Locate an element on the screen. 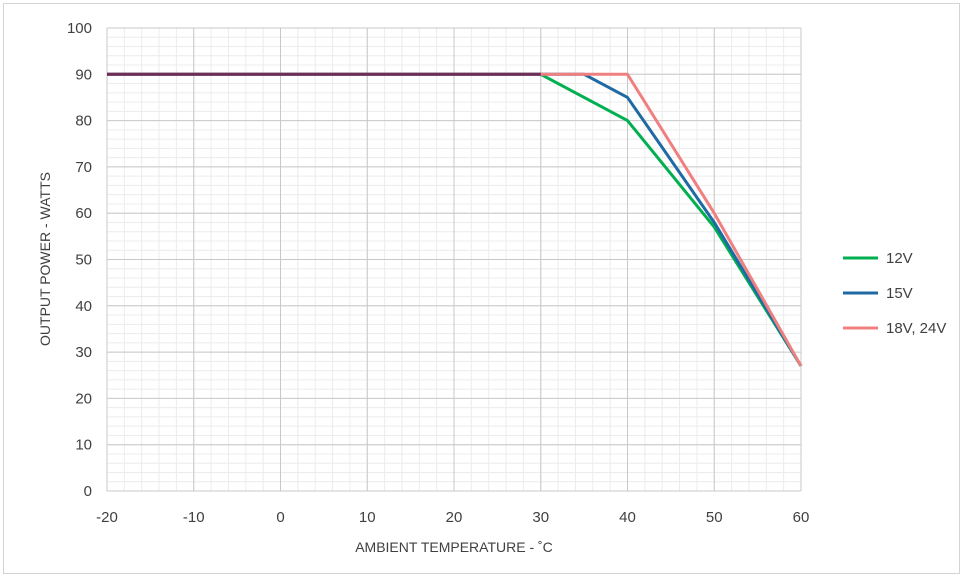 The image size is (964, 578). x-tick-label: 40 is located at coordinates (627, 517).